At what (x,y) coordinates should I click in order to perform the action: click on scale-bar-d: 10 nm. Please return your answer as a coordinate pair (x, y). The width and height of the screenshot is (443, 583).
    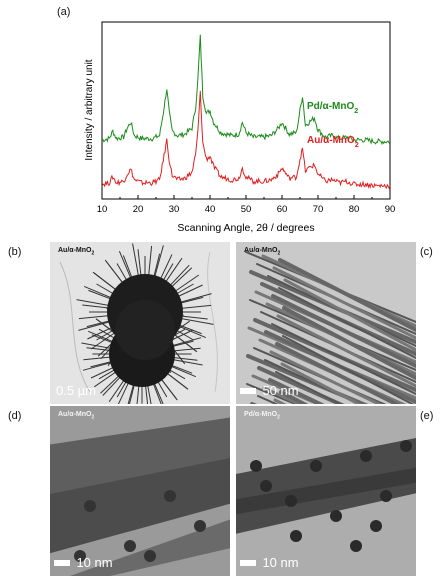
    Looking at the image, I should click on (83, 563).